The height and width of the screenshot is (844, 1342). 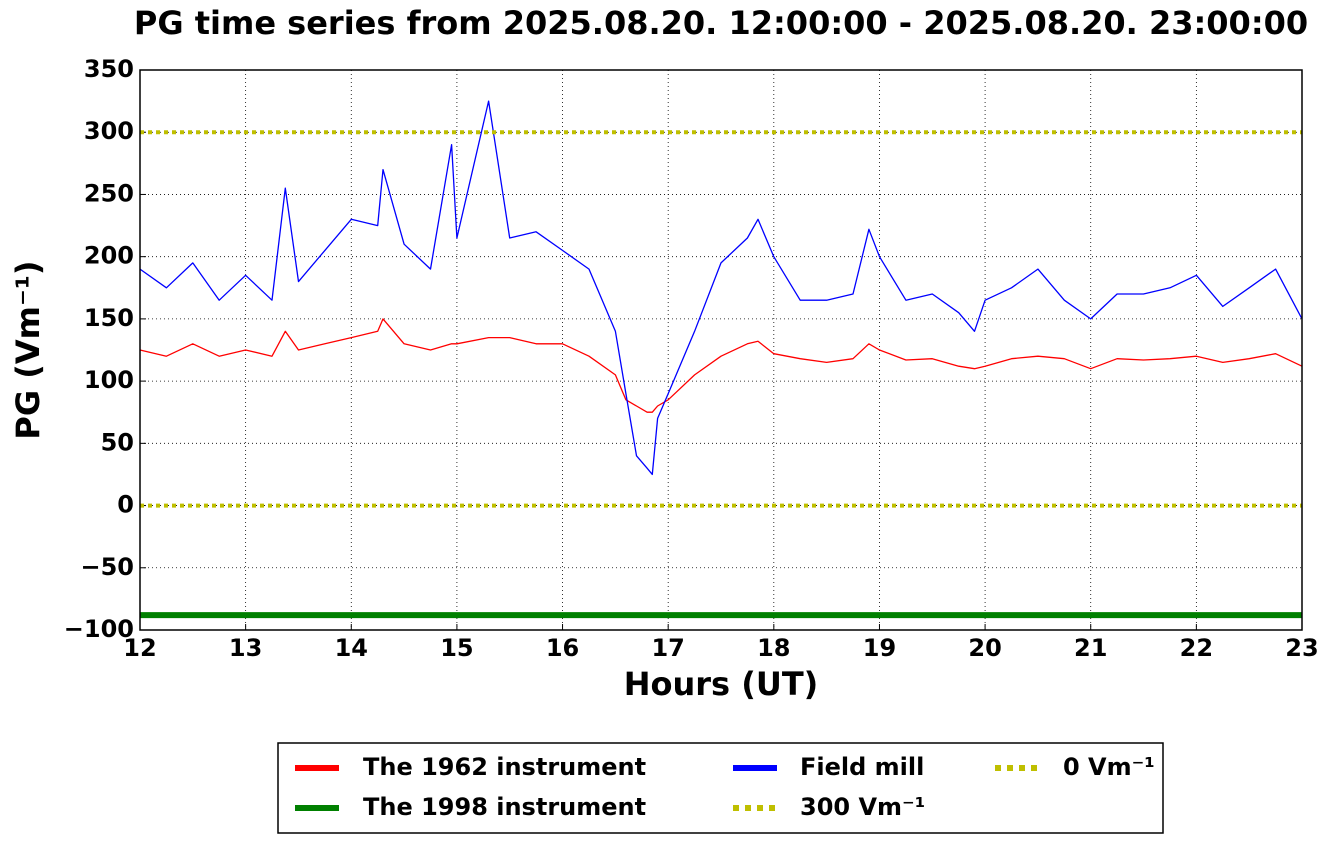 I want to click on x-tick-label: 12, so click(x=139, y=648).